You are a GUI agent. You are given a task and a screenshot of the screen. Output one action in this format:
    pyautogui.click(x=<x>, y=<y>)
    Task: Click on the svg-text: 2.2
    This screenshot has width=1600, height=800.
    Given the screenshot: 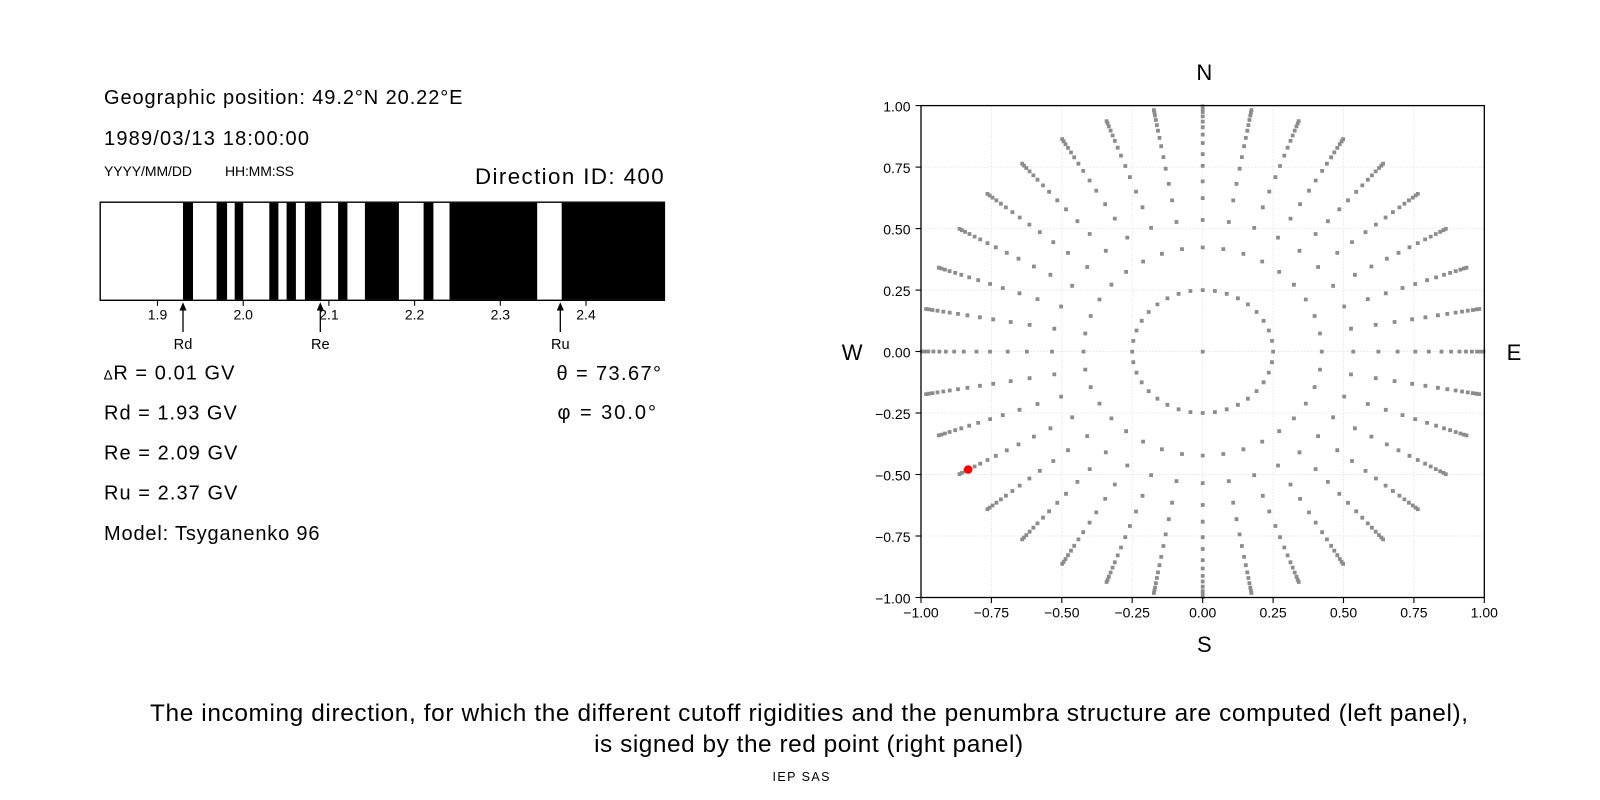 What is the action you would take?
    pyautogui.click(x=415, y=315)
    